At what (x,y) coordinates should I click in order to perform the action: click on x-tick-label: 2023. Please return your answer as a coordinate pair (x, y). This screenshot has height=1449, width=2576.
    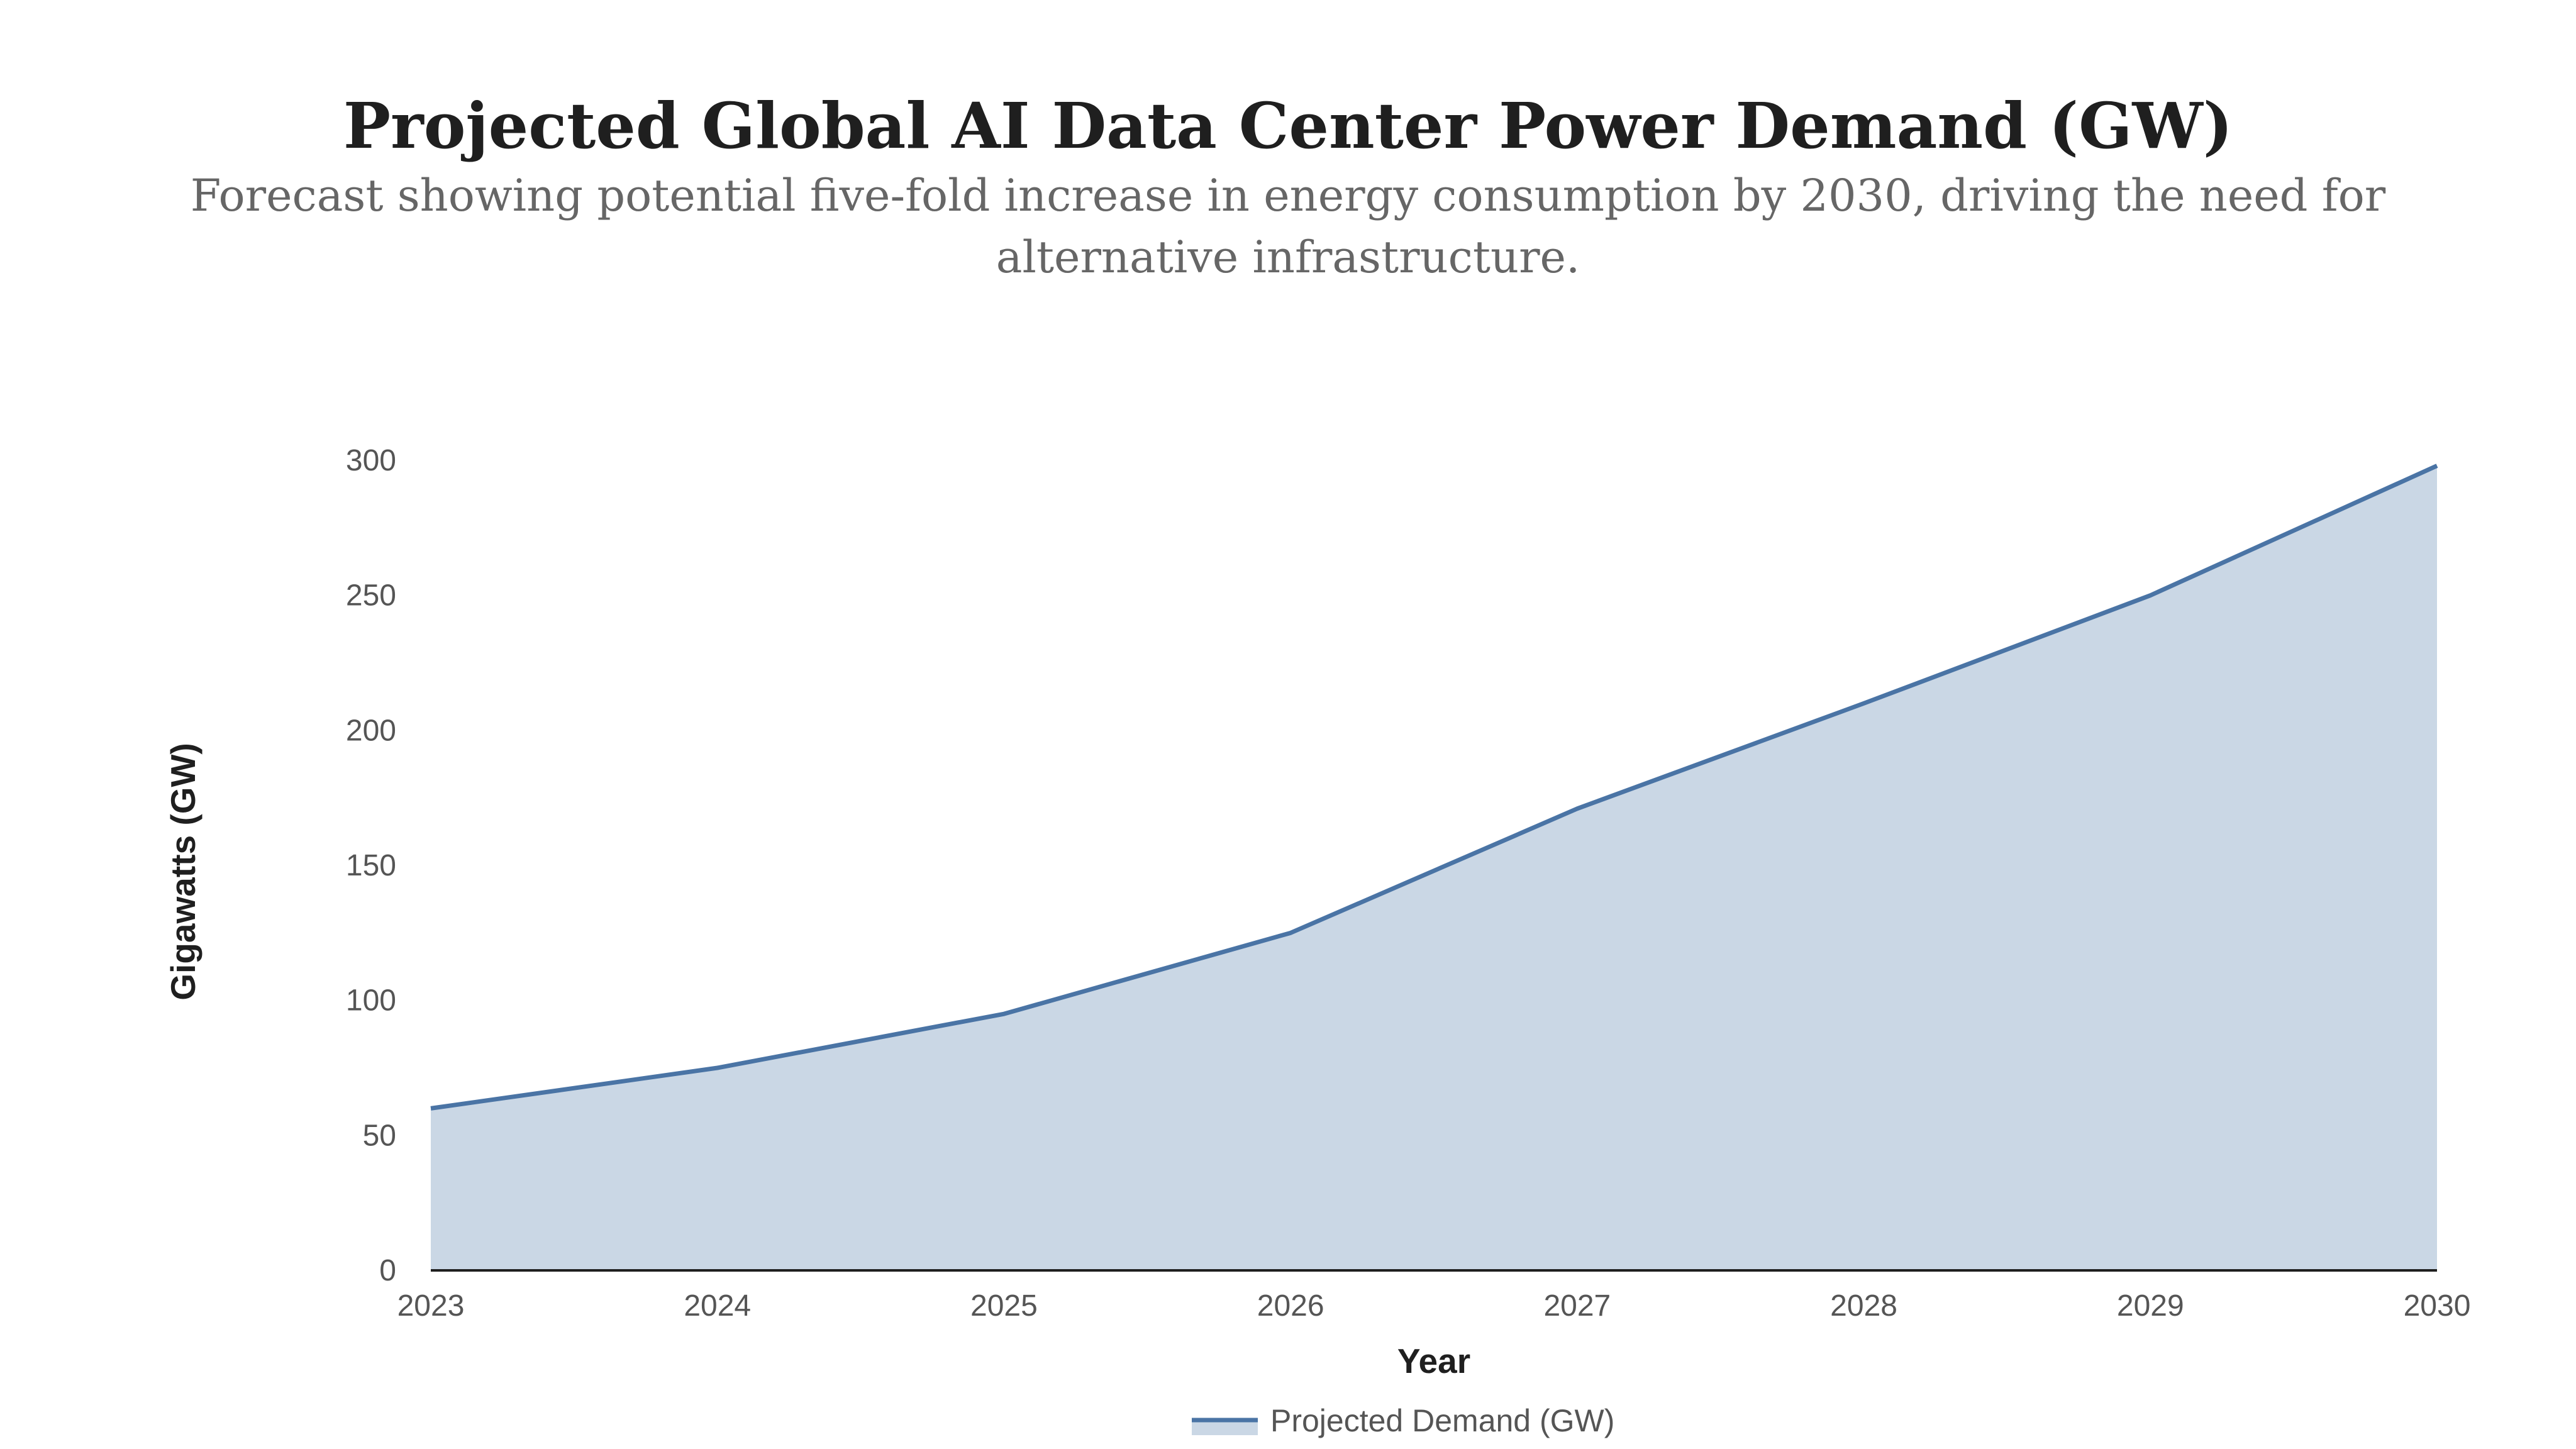
    Looking at the image, I should click on (431, 1306).